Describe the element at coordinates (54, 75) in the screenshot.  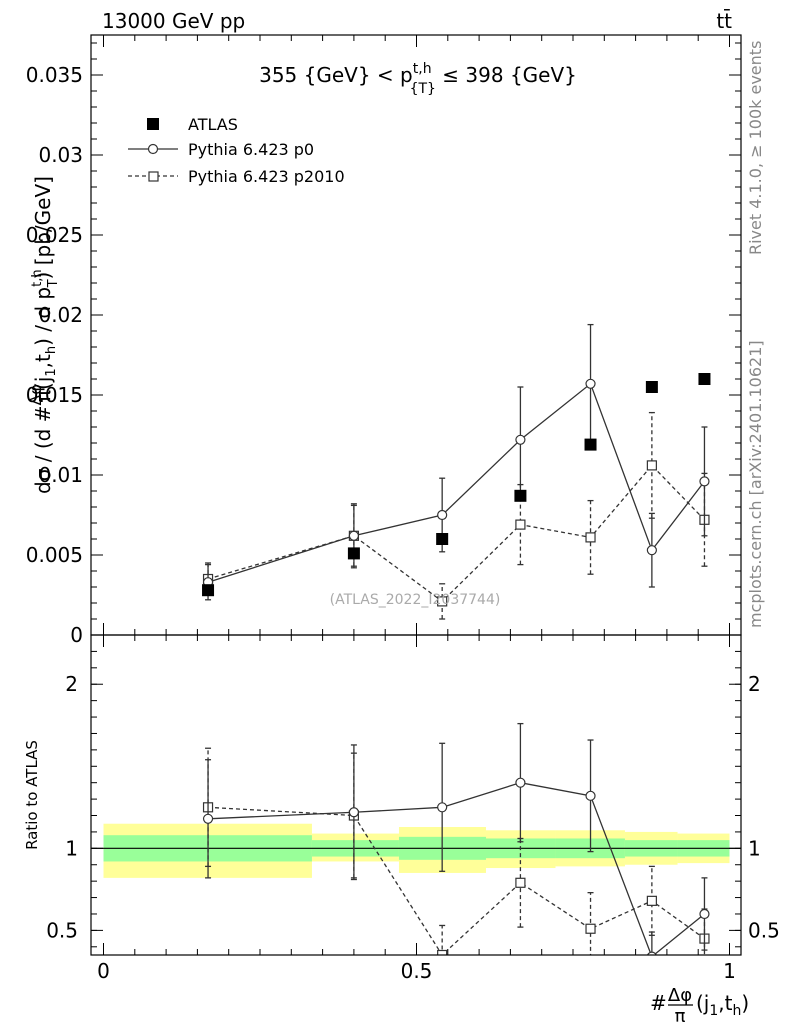
I see `main-y-tick-label: 0.035` at that location.